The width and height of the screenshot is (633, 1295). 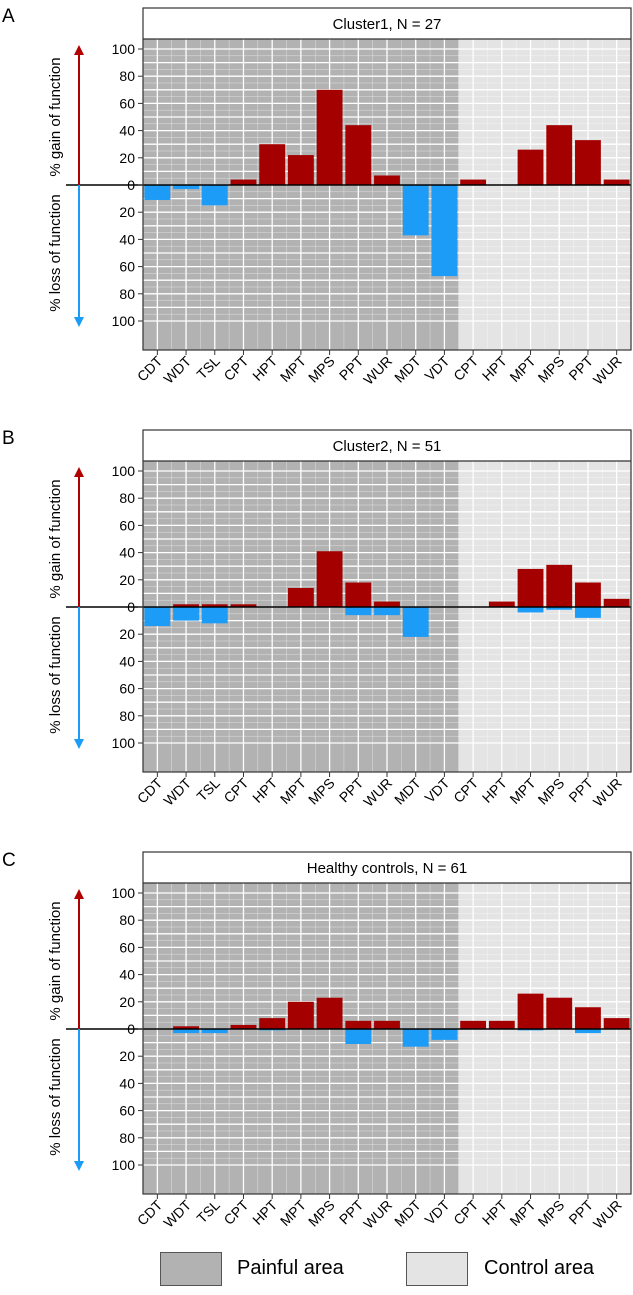 What do you see at coordinates (539, 1268) in the screenshot?
I see `control-area-label: Control area` at bounding box center [539, 1268].